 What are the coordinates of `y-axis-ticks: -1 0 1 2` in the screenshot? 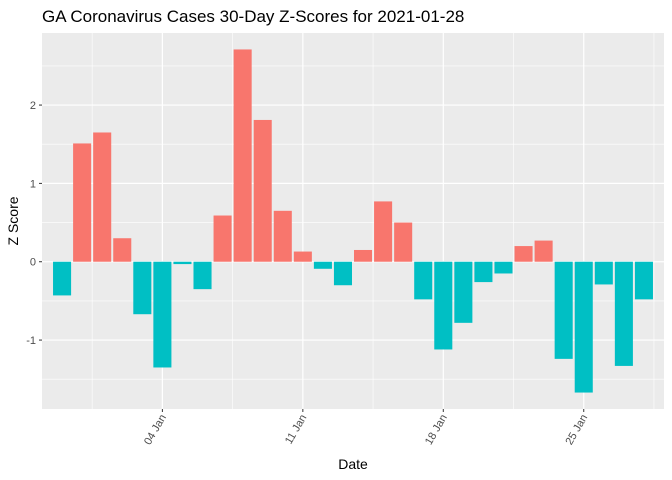 It's located at (34, 223).